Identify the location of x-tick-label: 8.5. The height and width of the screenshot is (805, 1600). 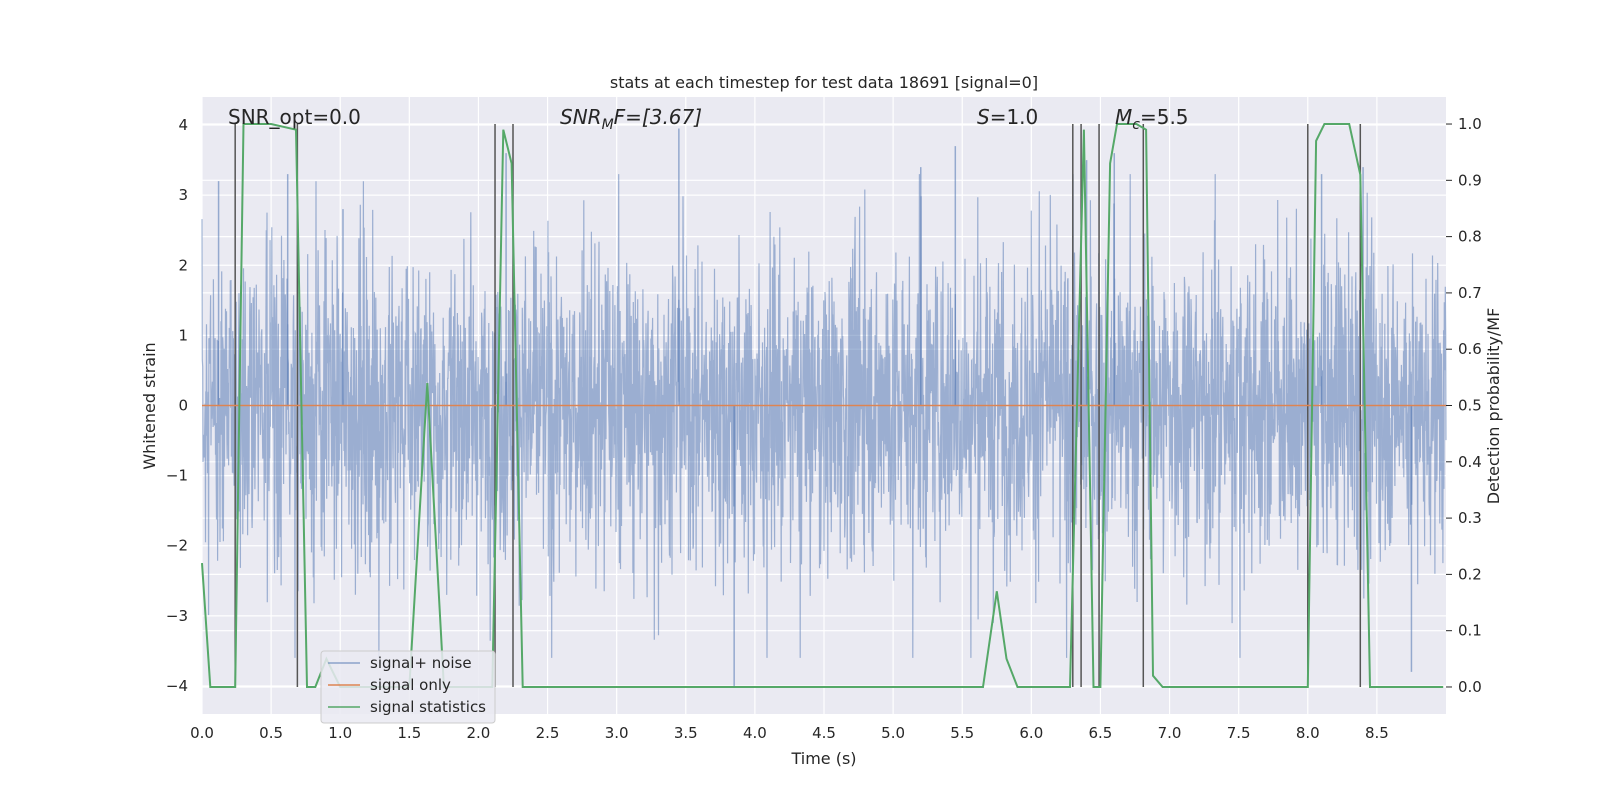
(1377, 733).